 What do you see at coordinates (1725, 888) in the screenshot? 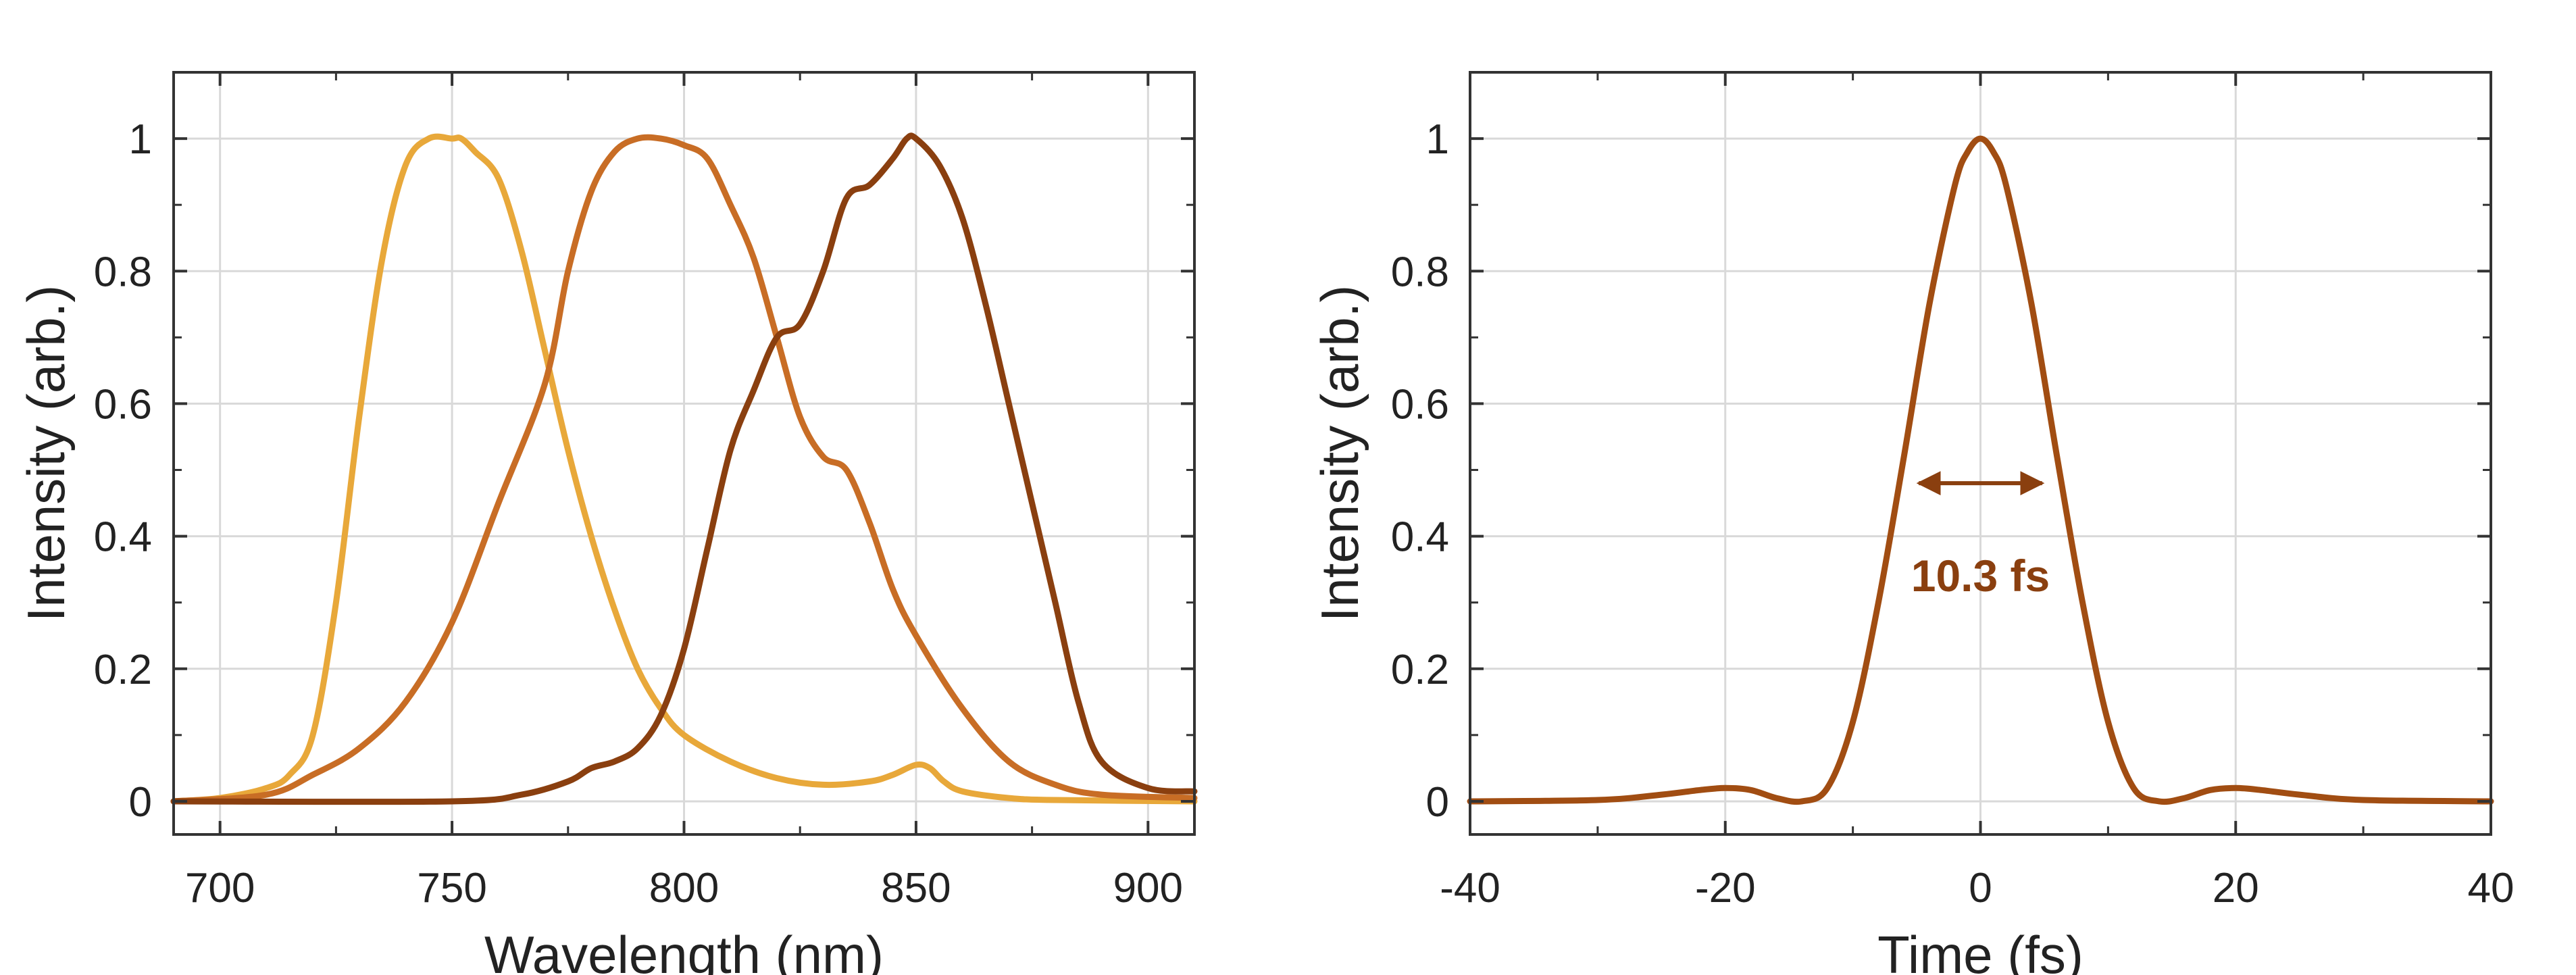
I see `pulse-x-tick-label: -20` at bounding box center [1725, 888].